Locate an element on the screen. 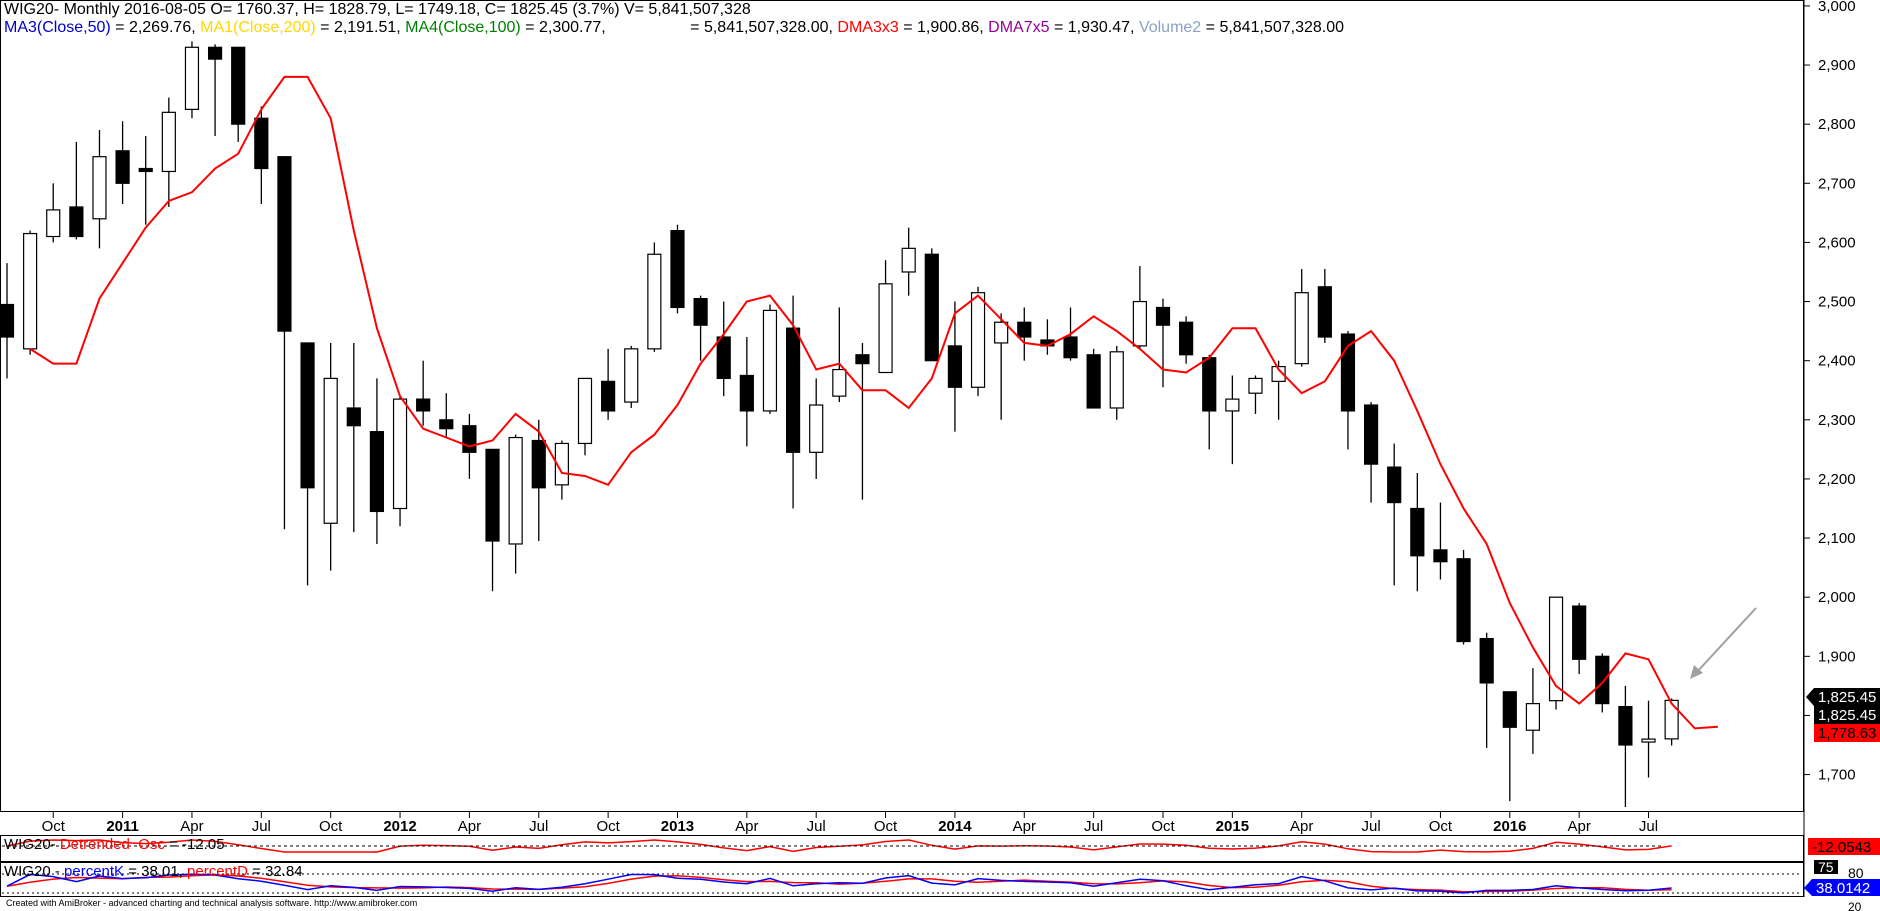 Image resolution: width=1880 pixels, height=911 pixels. osc-value: = -12.05 is located at coordinates (194, 844).